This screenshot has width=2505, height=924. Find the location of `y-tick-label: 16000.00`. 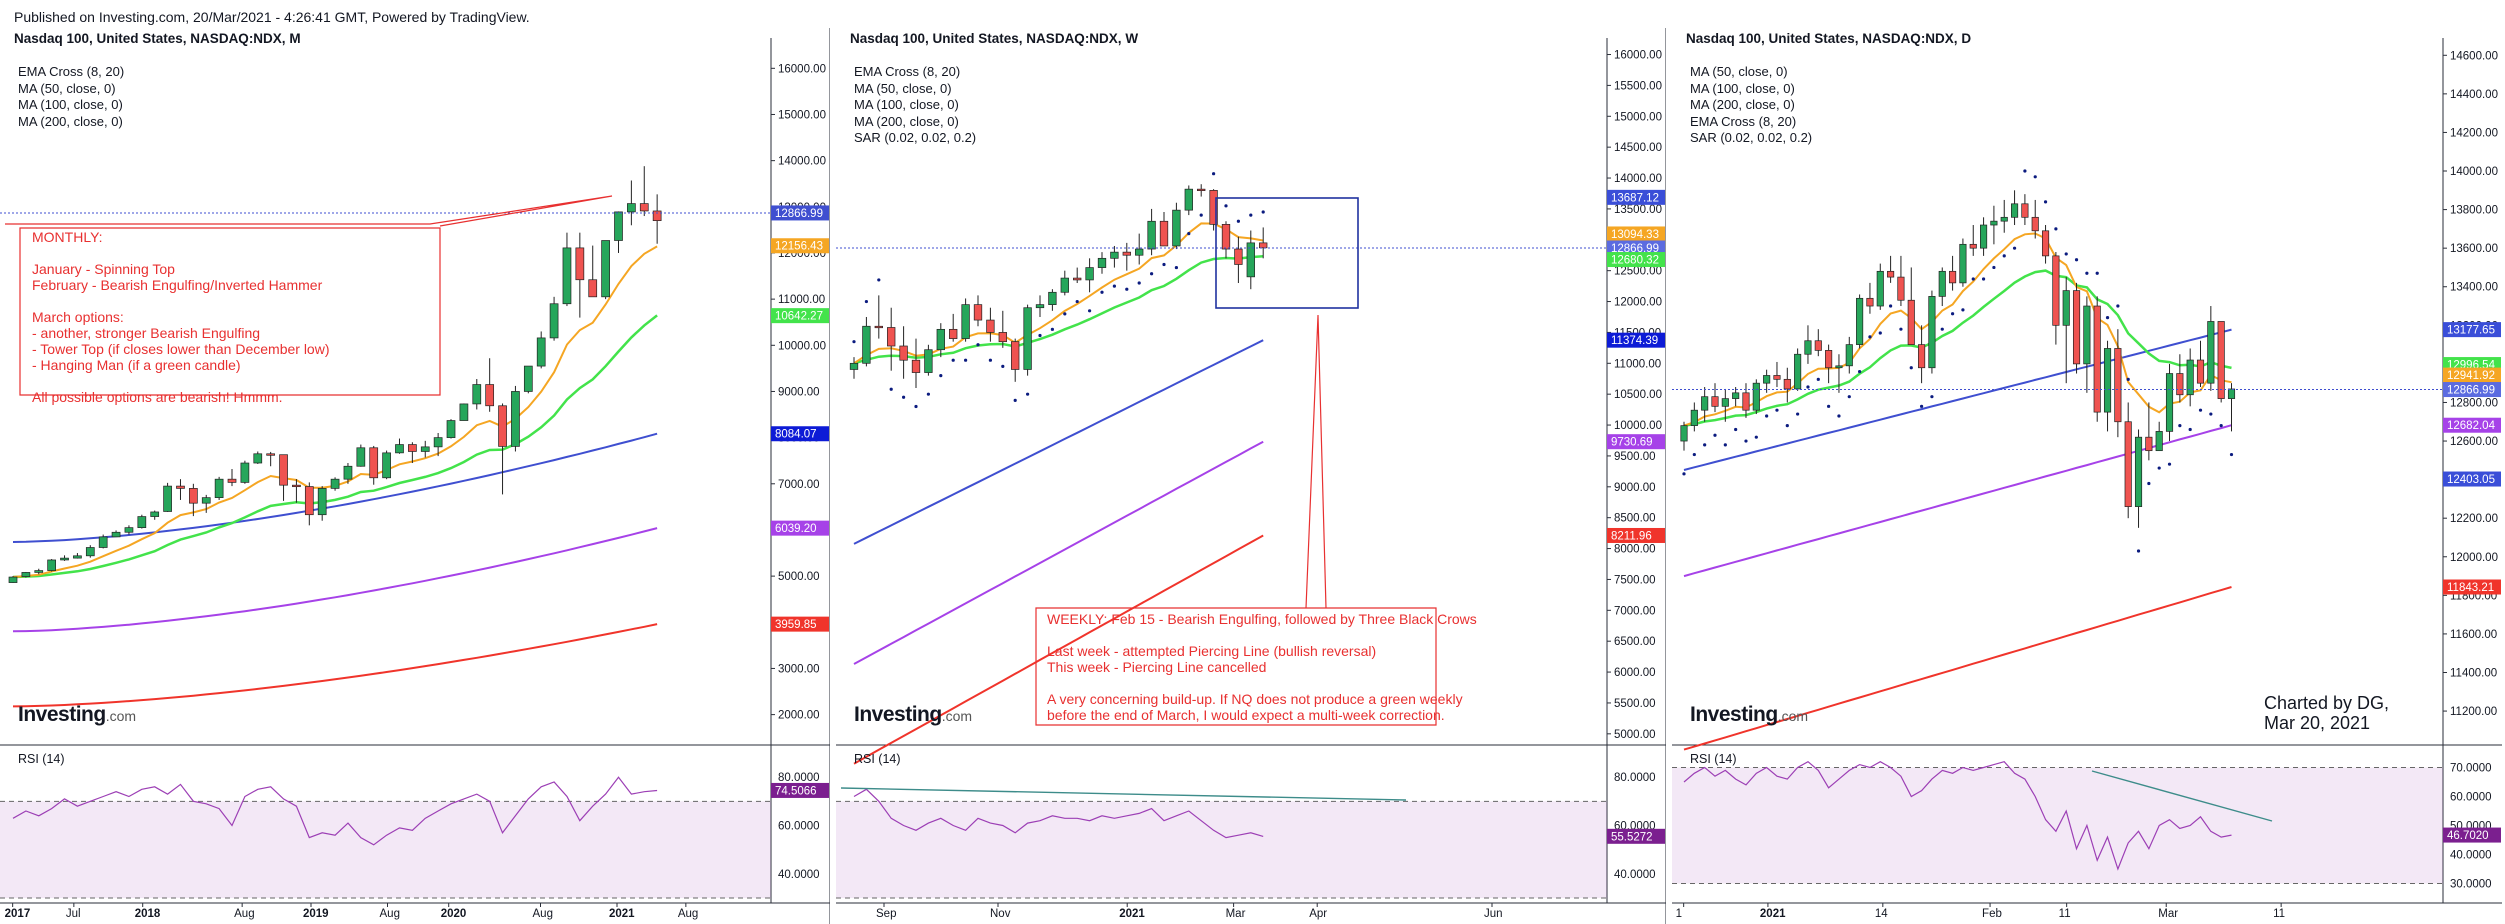

y-tick-label: 16000.00 is located at coordinates (802, 69).